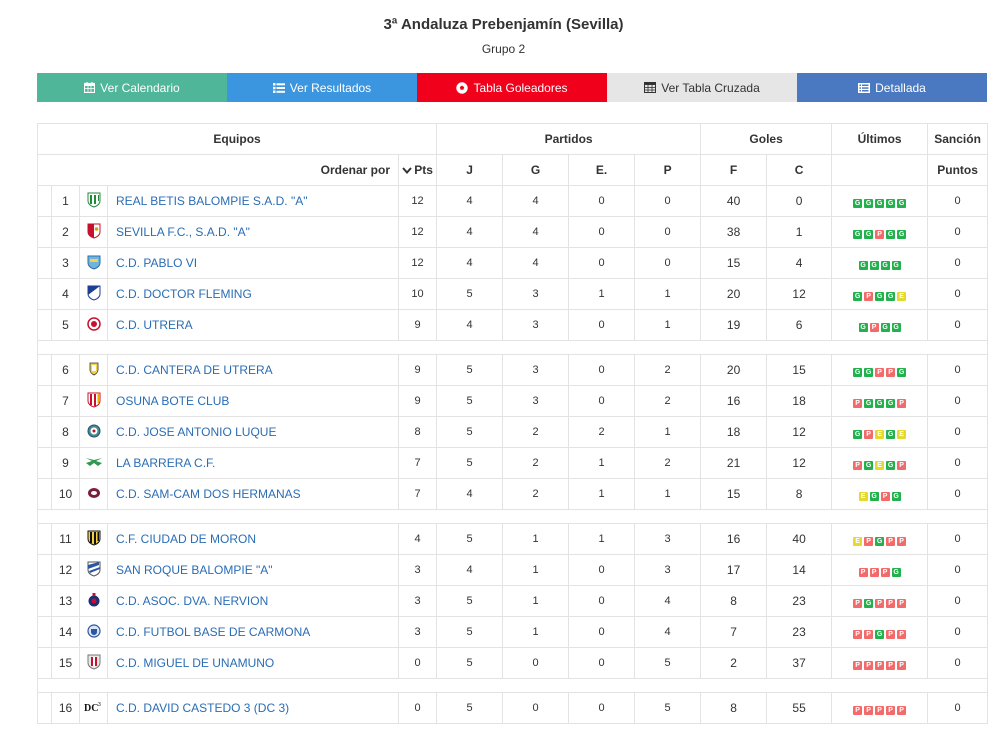 The width and height of the screenshot is (1007, 733). What do you see at coordinates (65, 463) in the screenshot?
I see `position-cell: 9` at bounding box center [65, 463].